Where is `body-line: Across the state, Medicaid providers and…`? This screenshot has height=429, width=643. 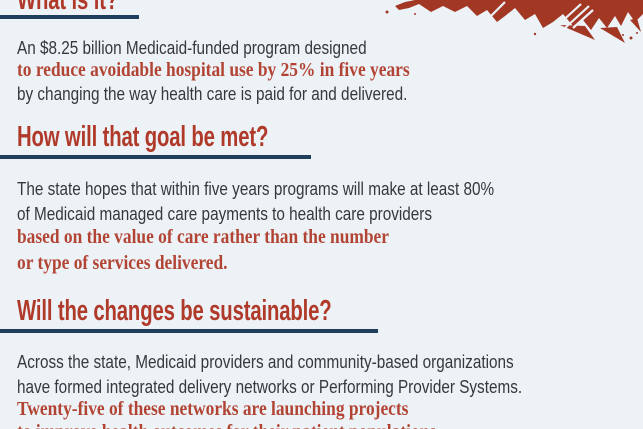
body-line: Across the state, Medicaid providers and… is located at coordinates (265, 362).